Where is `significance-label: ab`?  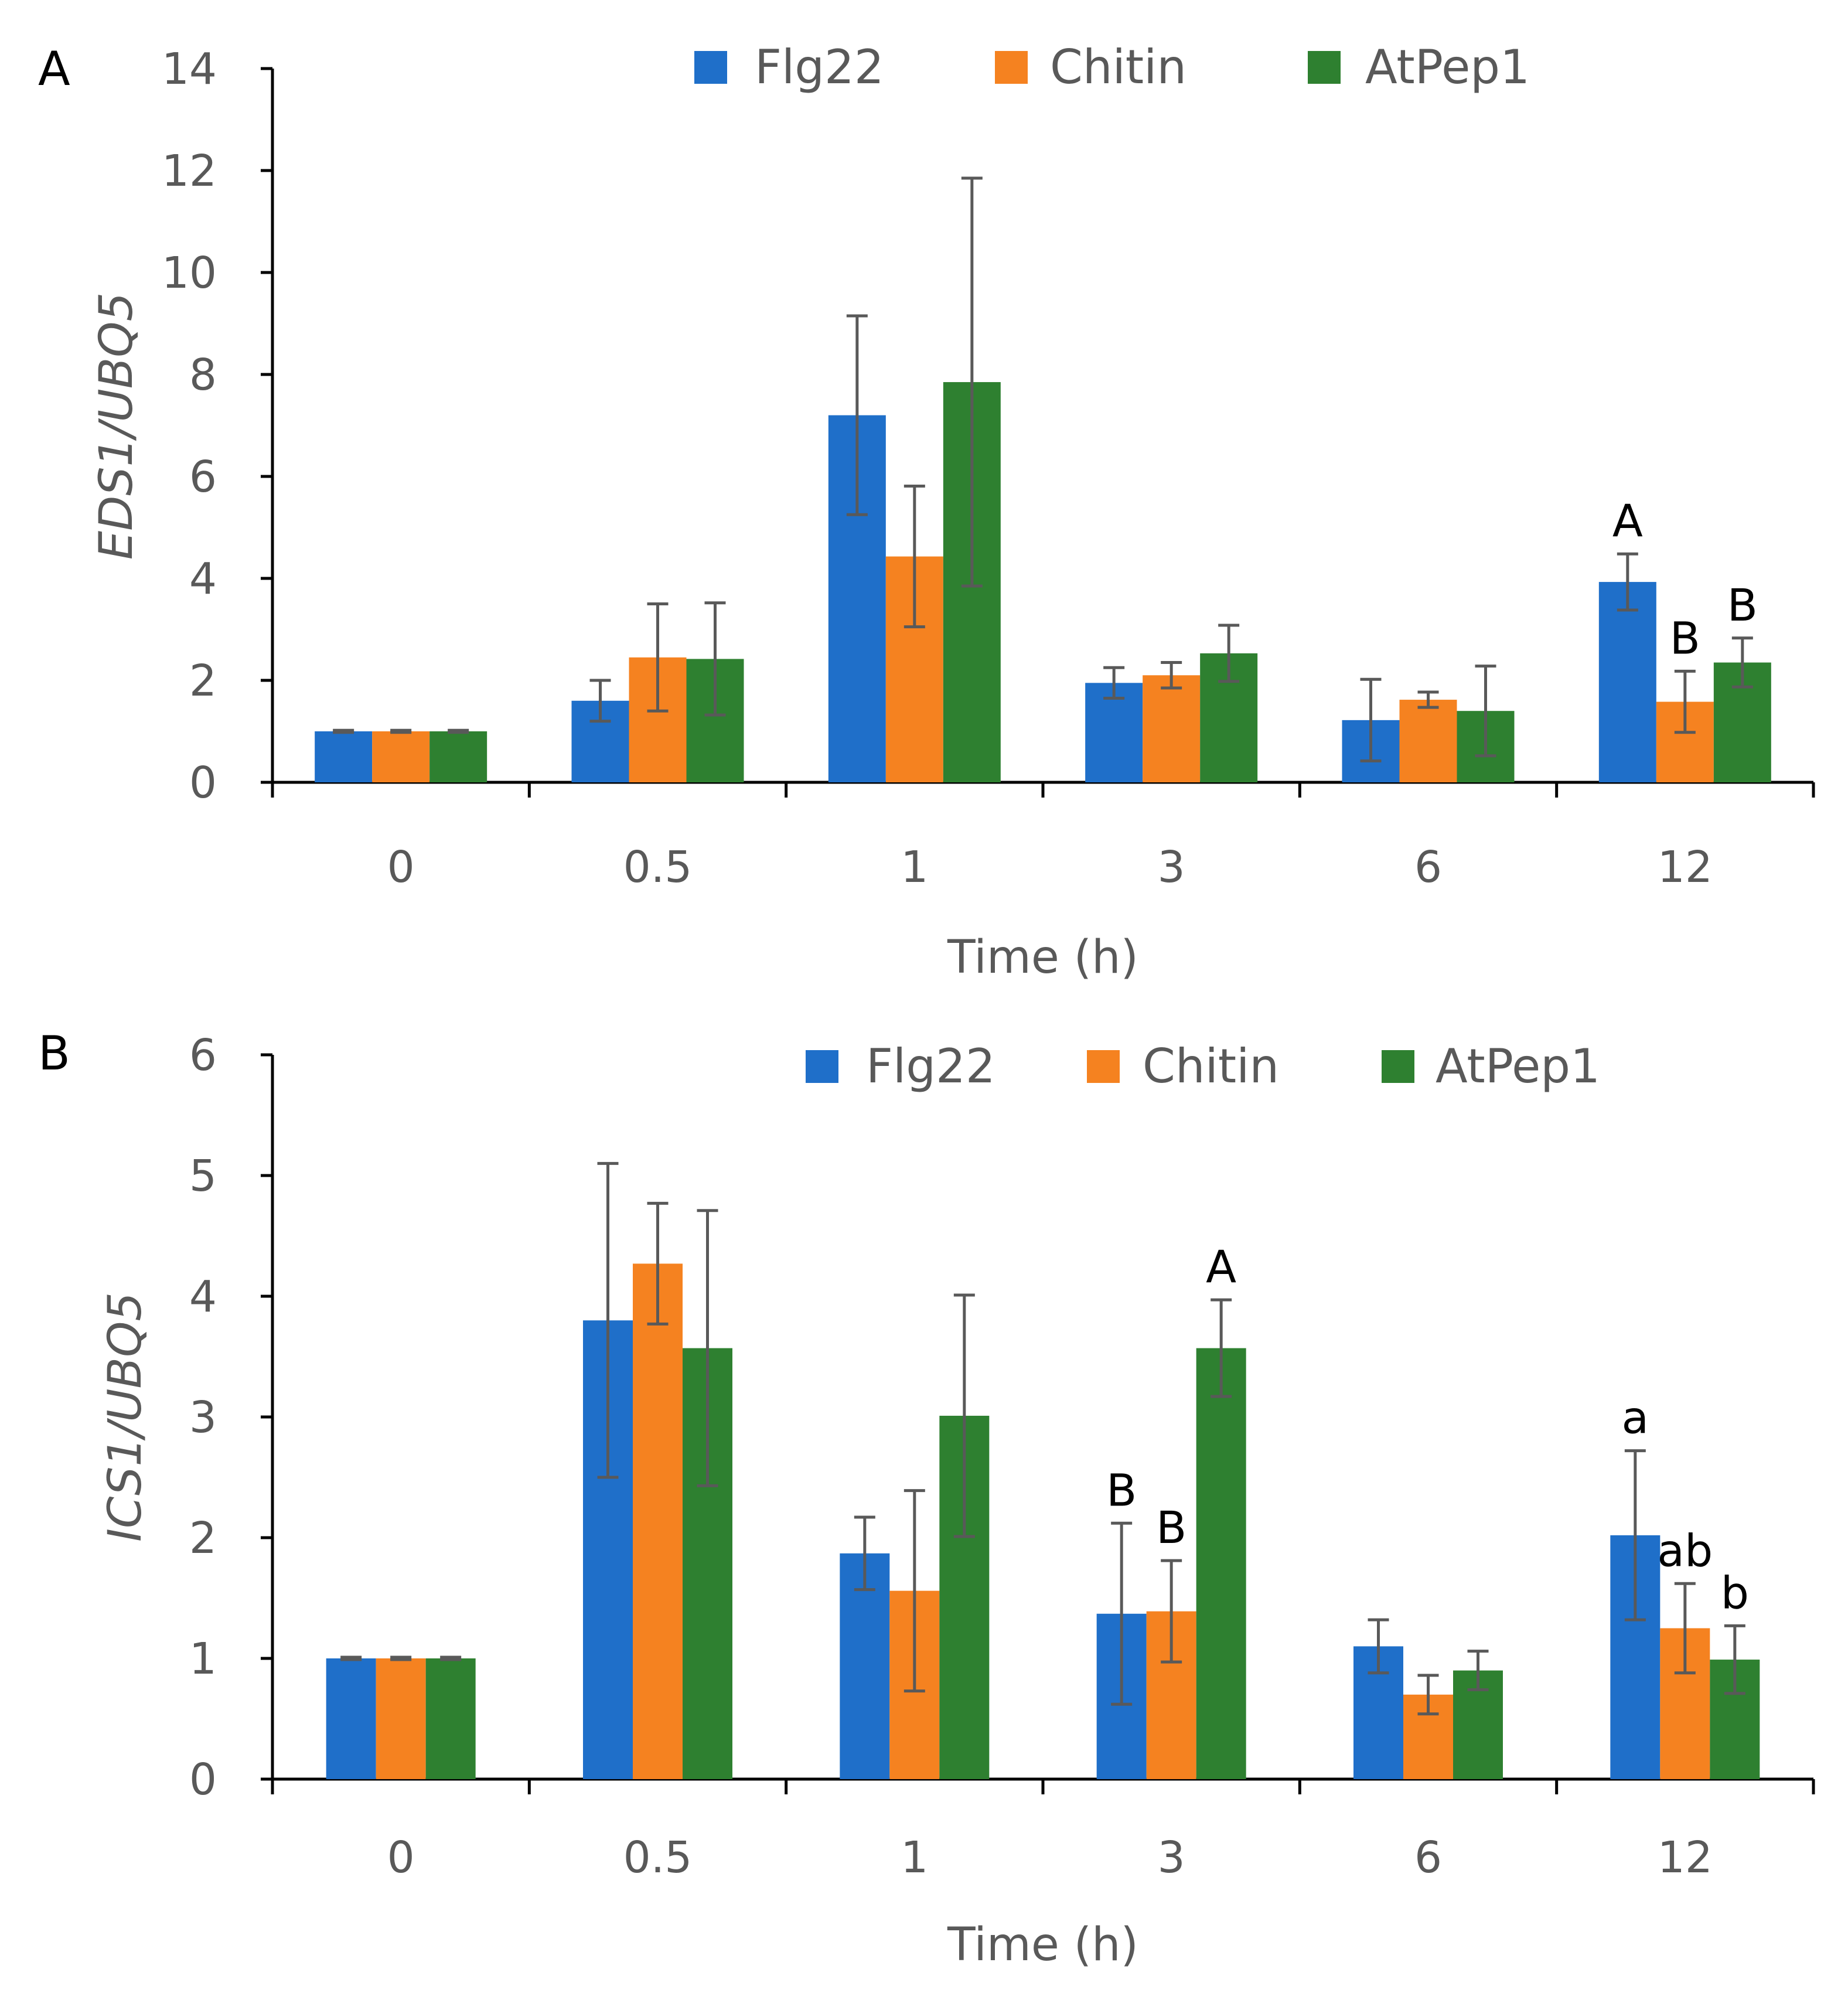
significance-label: ab is located at coordinates (1685, 1550).